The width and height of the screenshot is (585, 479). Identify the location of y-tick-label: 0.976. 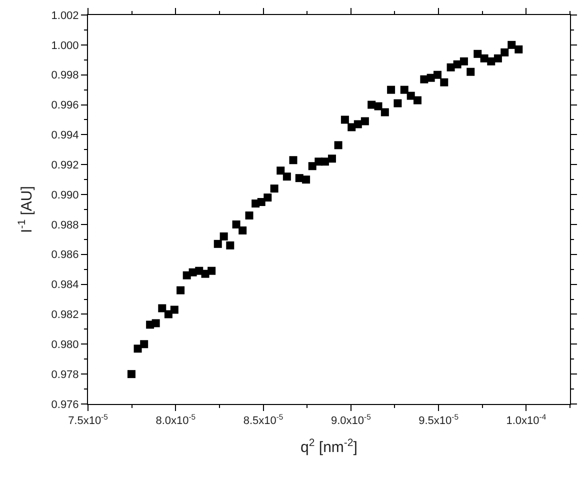
(65, 404).